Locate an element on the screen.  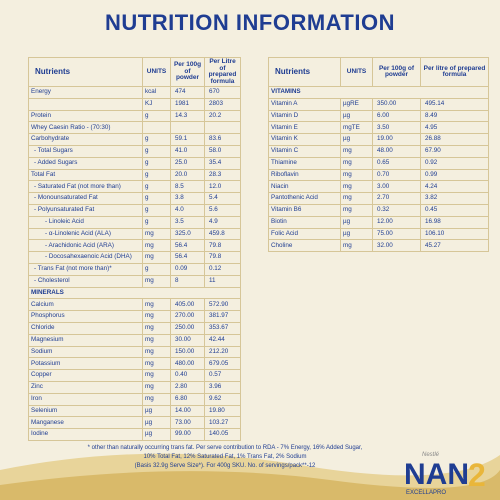
table-row: - Trans Fat (not more than)* g 0.09 0.12 is located at coordinates (134, 269).